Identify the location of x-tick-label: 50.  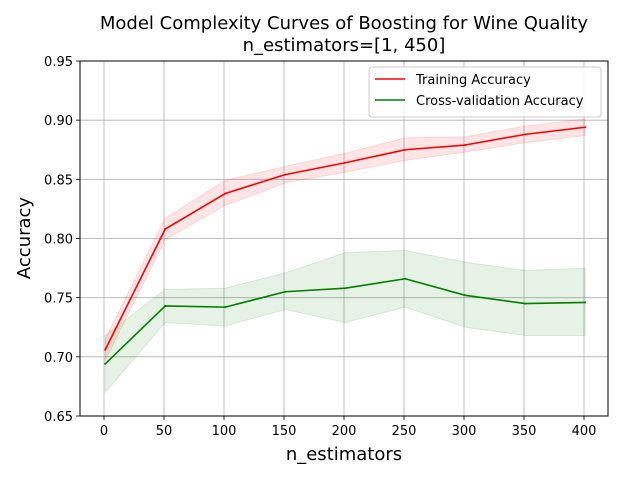
(164, 431).